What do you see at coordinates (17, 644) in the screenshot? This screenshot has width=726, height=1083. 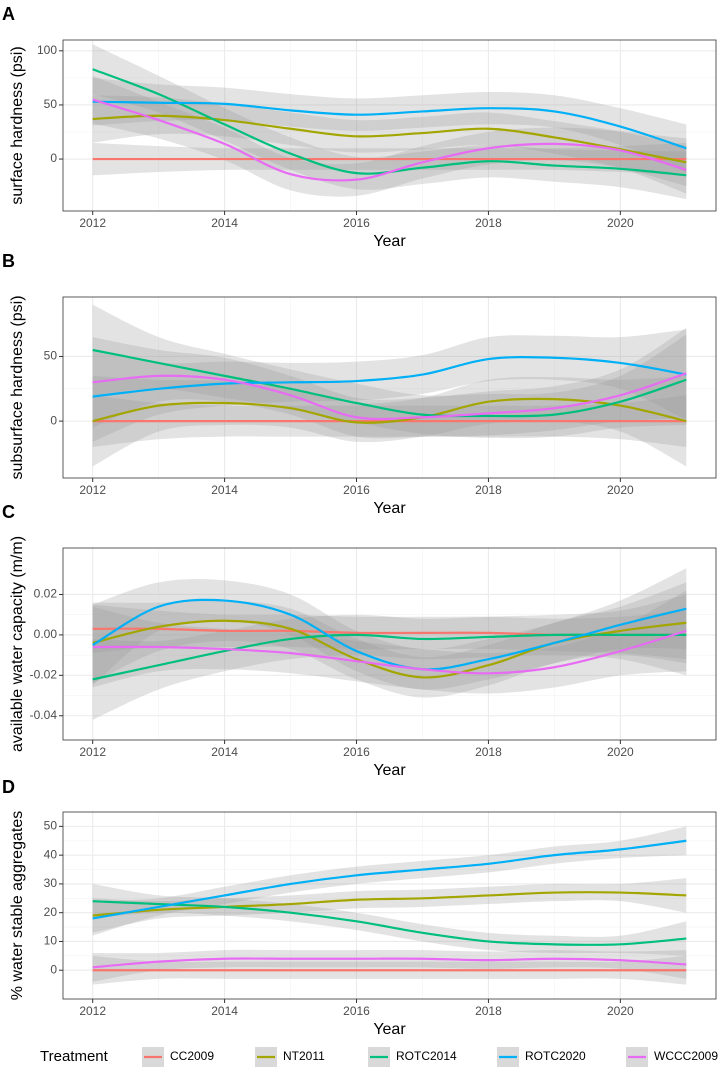 I see `y-axis-title: available water capacity (m/m)` at bounding box center [17, 644].